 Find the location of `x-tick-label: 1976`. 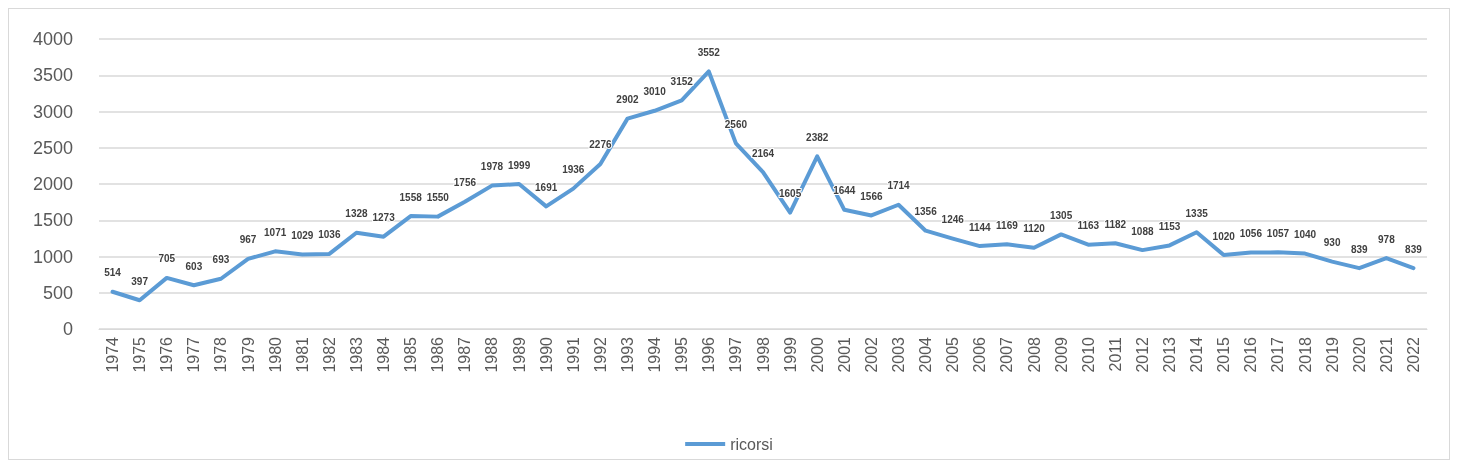

x-tick-label: 1976 is located at coordinates (167, 354).